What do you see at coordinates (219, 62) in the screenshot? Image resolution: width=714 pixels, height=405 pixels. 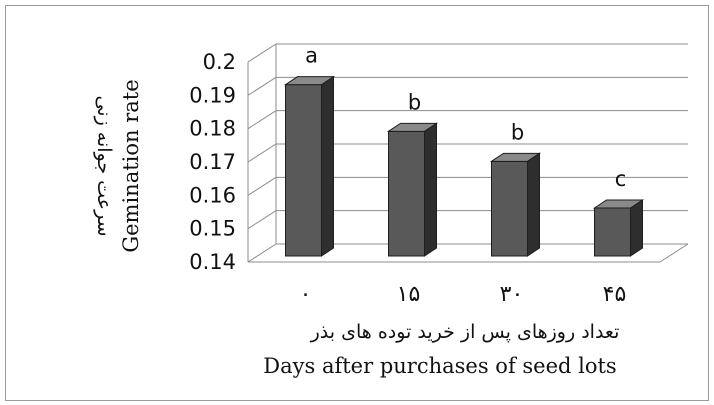 I see `y-tick-label: 0.2` at bounding box center [219, 62].